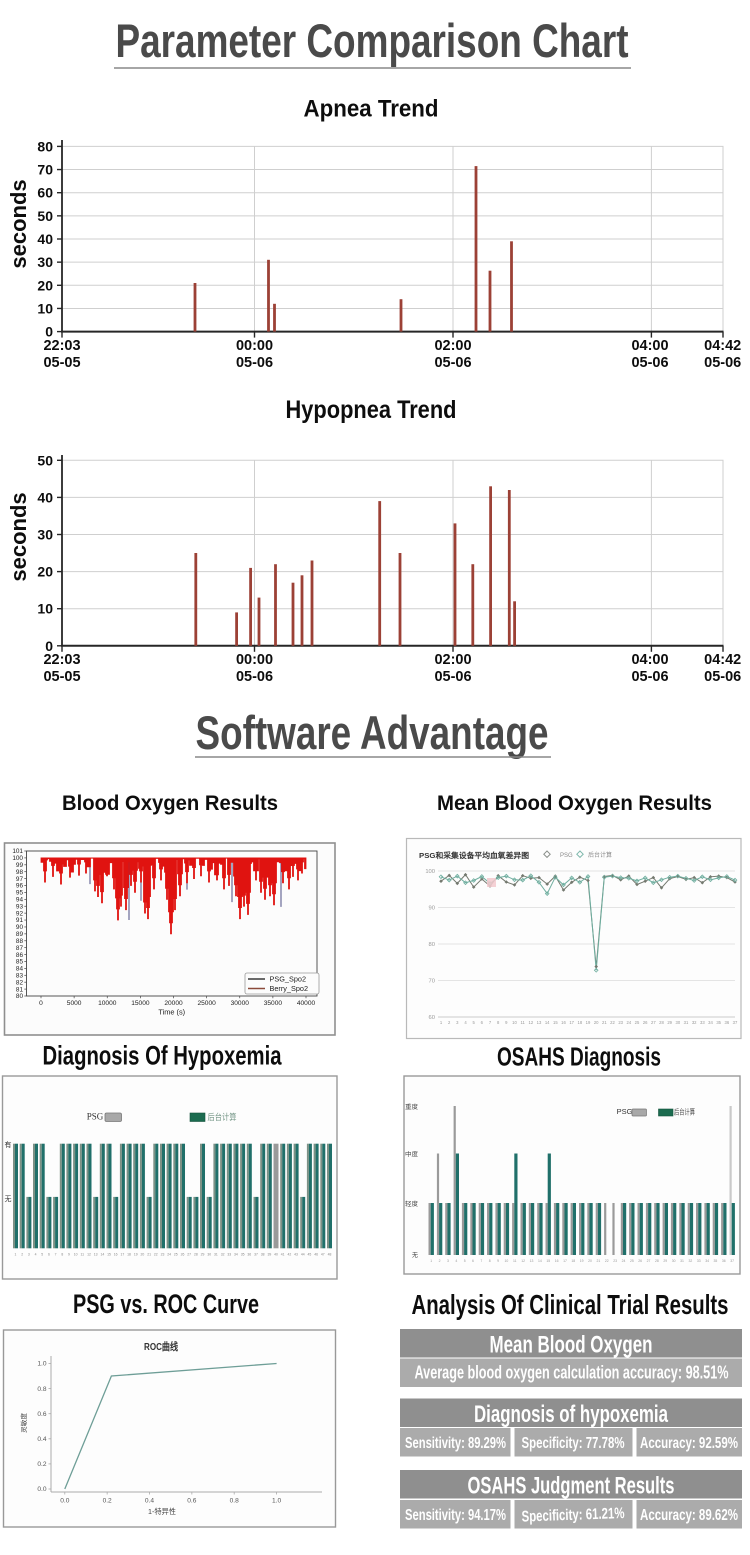 This screenshot has width=750, height=1555. What do you see at coordinates (20, 975) in the screenshot?
I see `svg-text: 83` at bounding box center [20, 975].